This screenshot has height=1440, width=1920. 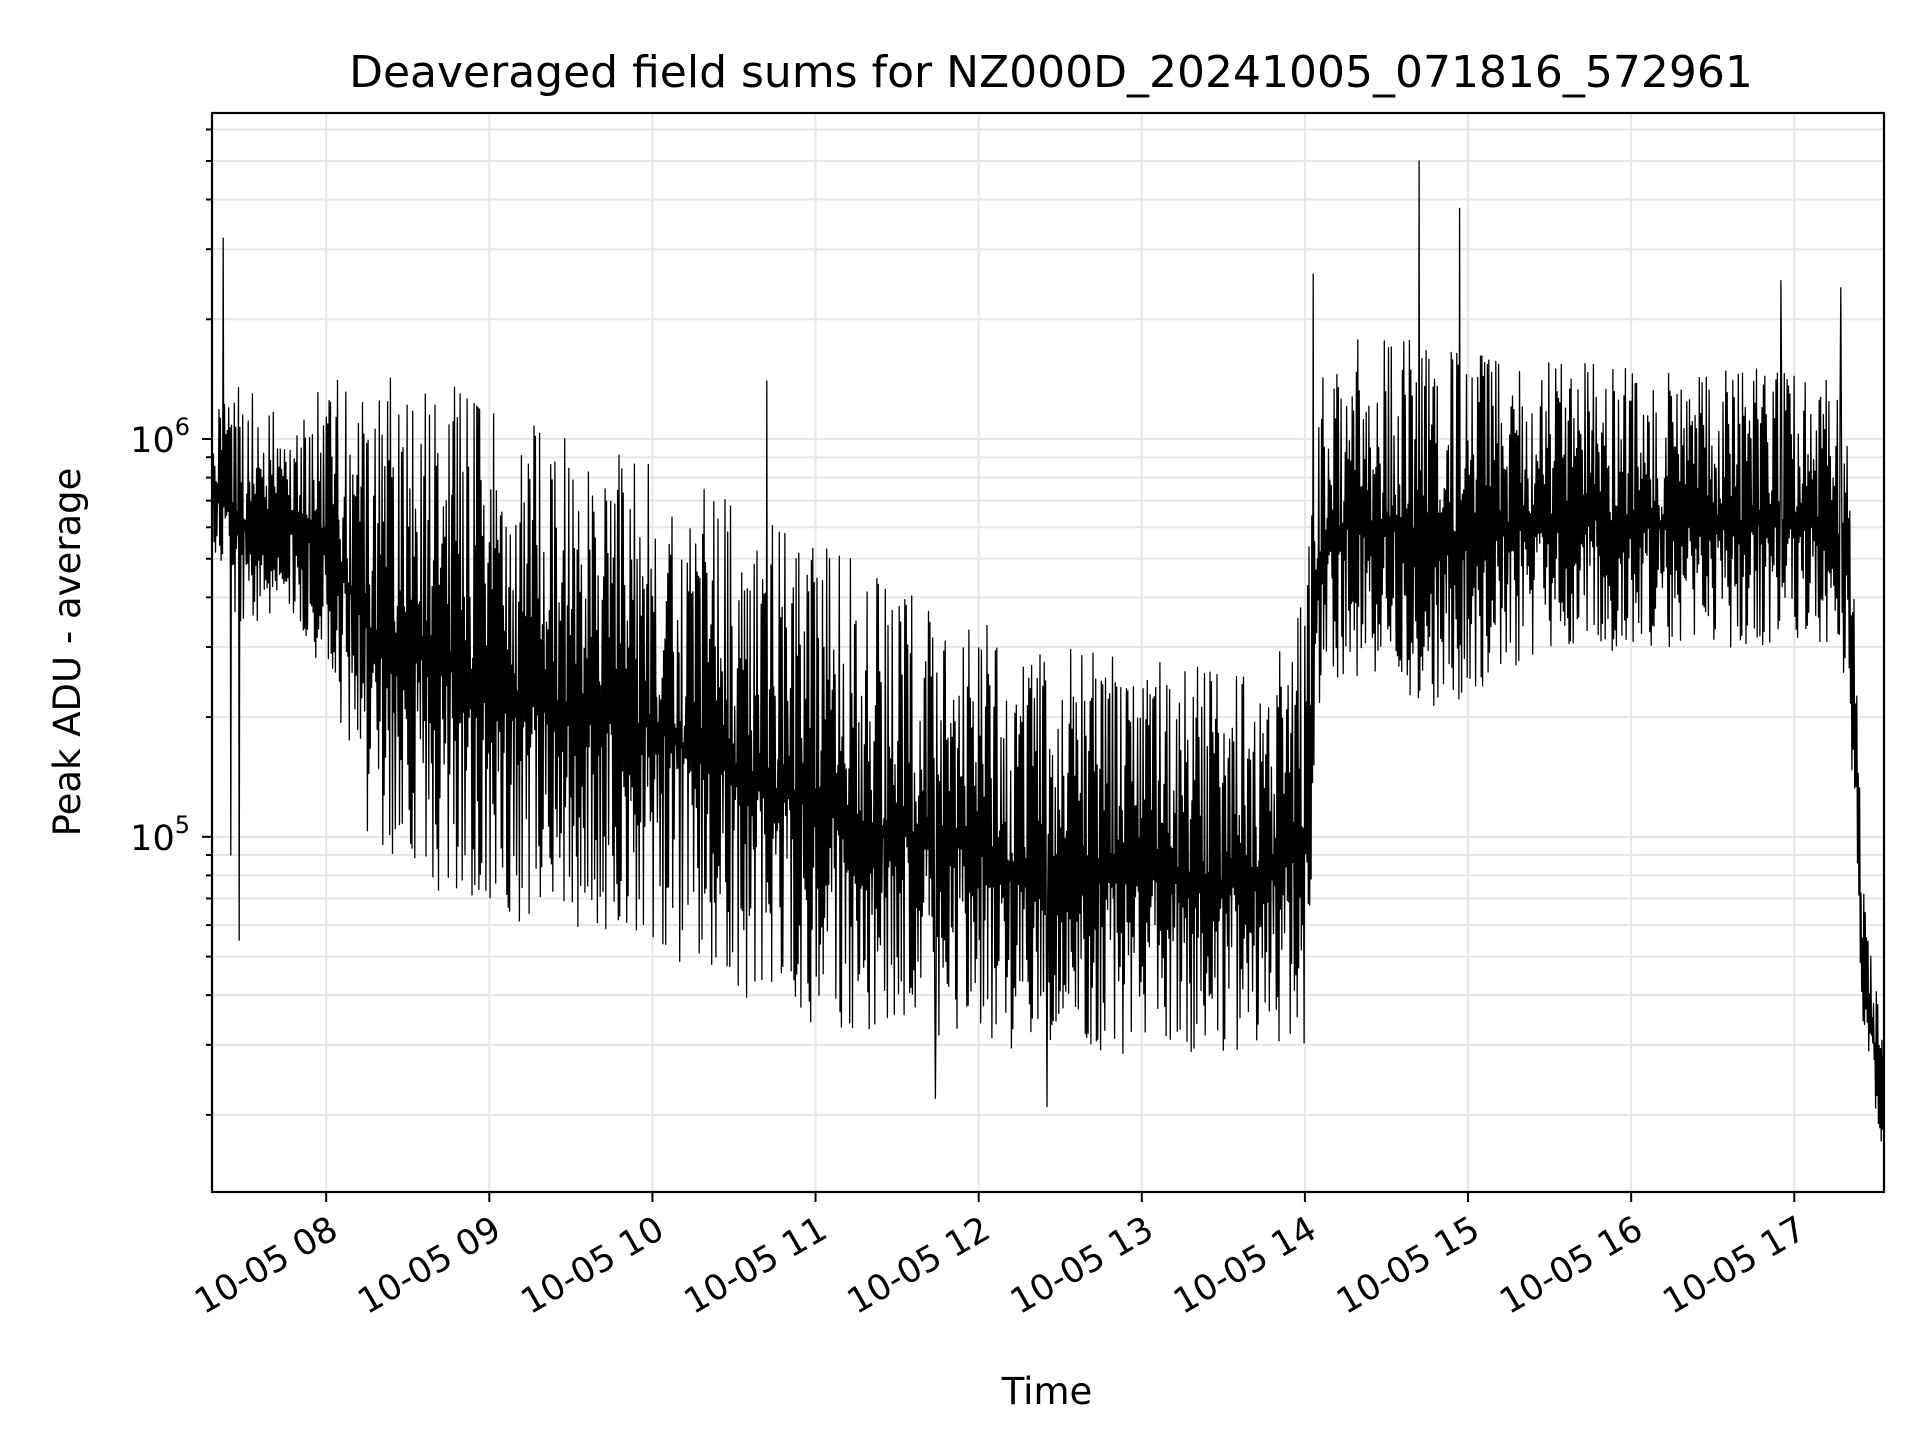 I want to click on x-tick-label: 10-05 14, so click(x=1245, y=1265).